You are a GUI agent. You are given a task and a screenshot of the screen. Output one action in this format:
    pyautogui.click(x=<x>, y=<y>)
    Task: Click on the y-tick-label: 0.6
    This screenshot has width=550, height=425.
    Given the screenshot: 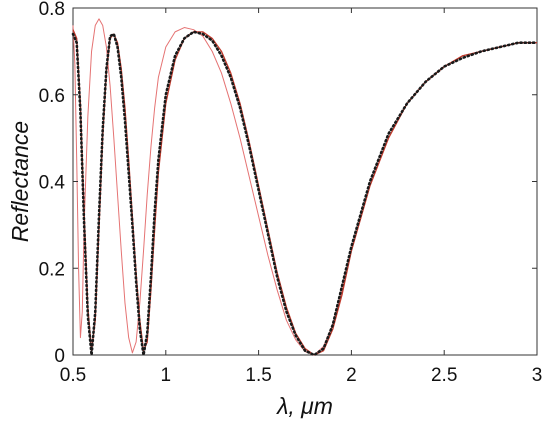 What is the action you would take?
    pyautogui.click(x=52, y=96)
    